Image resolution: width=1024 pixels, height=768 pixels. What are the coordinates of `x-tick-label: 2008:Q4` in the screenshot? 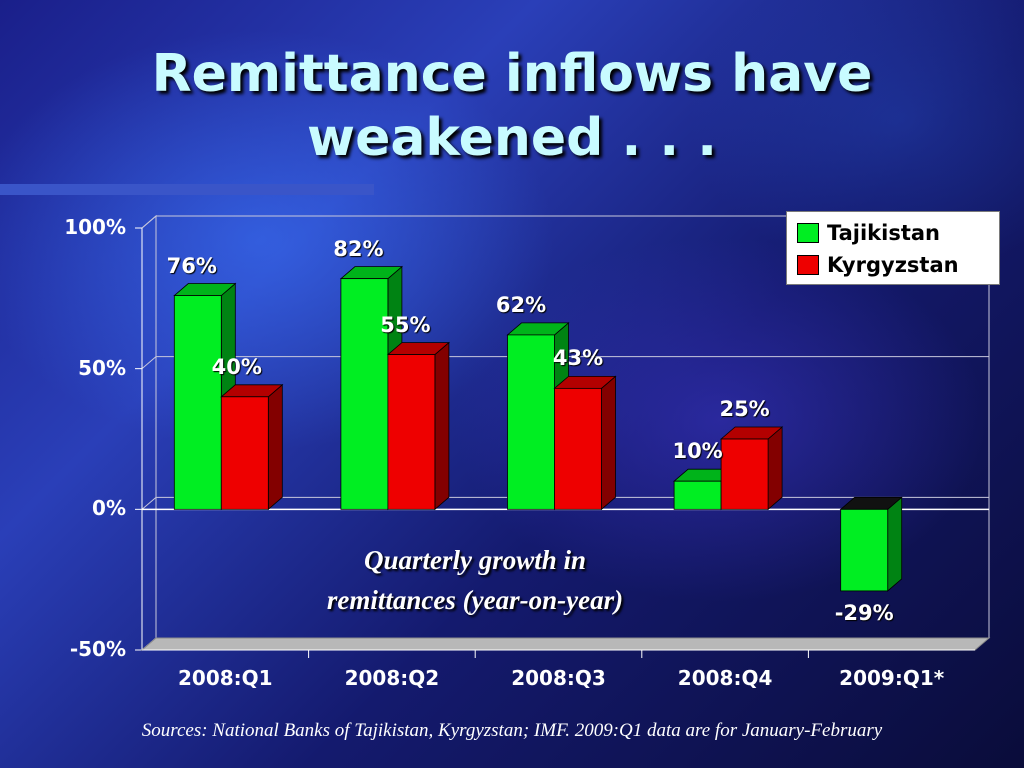 It's located at (725, 678).